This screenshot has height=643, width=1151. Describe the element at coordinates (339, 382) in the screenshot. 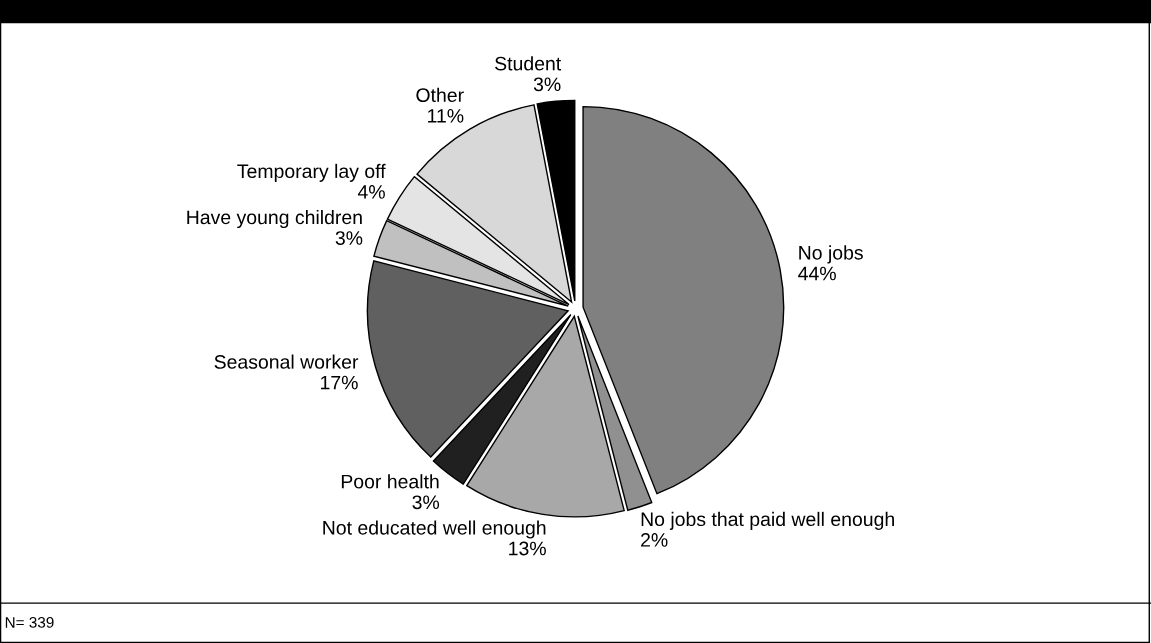

I see `data-label: 17%` at that location.